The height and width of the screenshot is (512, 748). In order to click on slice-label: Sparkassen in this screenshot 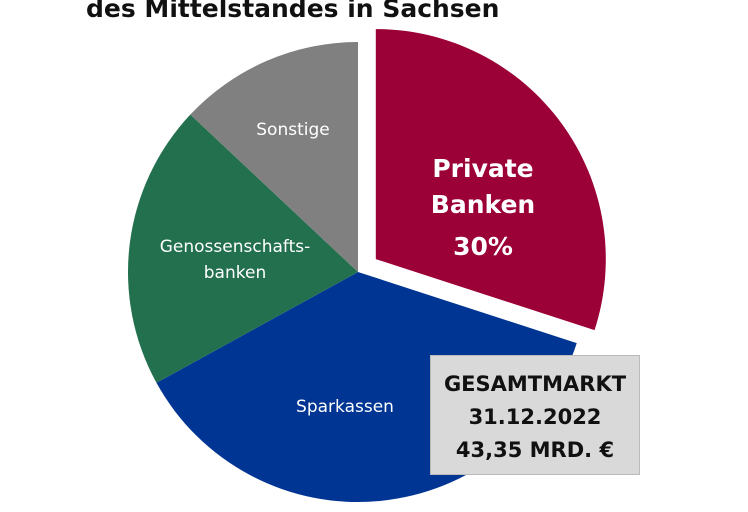, I will do `click(345, 407)`.